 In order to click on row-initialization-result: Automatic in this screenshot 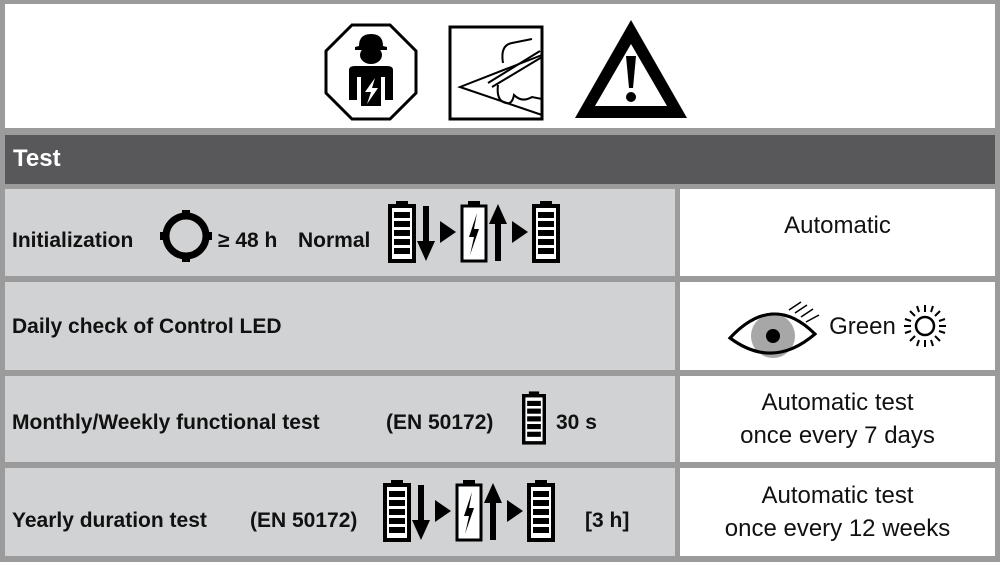, I will do `click(837, 232)`.